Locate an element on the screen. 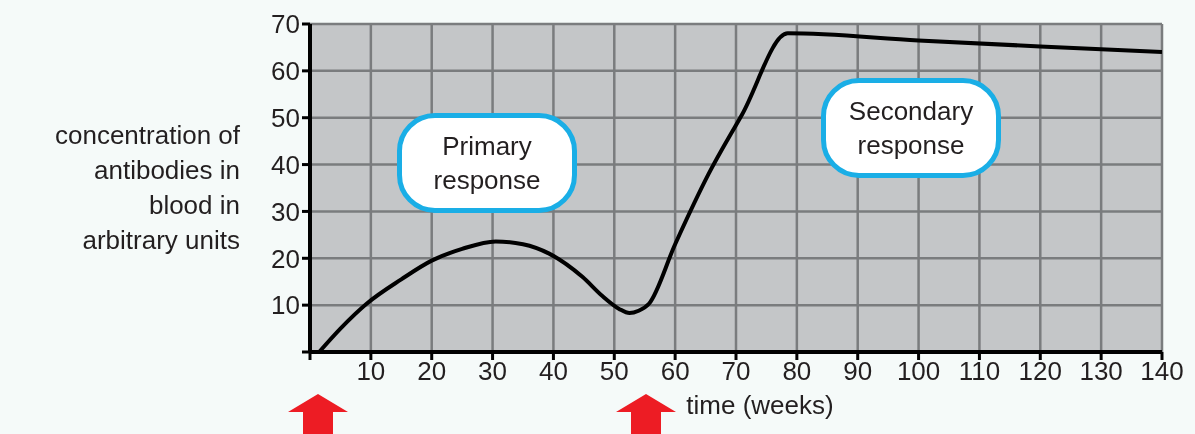  x-tick-label: 10 is located at coordinates (371, 371).